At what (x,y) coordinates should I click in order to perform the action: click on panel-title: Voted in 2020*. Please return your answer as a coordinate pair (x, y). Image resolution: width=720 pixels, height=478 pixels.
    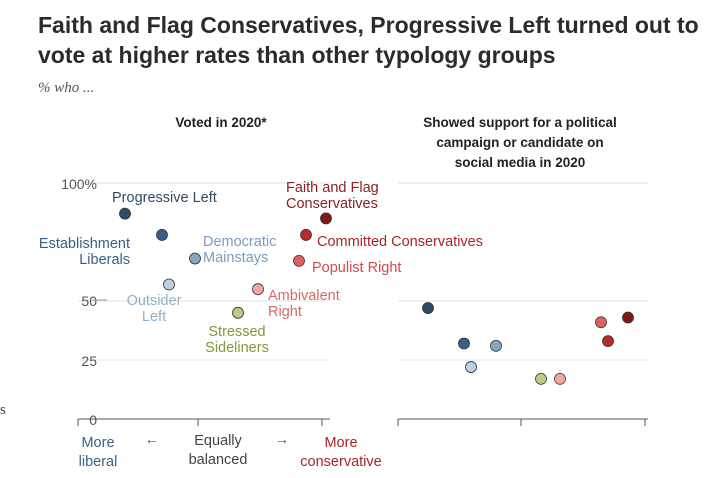
    Looking at the image, I should click on (221, 122).